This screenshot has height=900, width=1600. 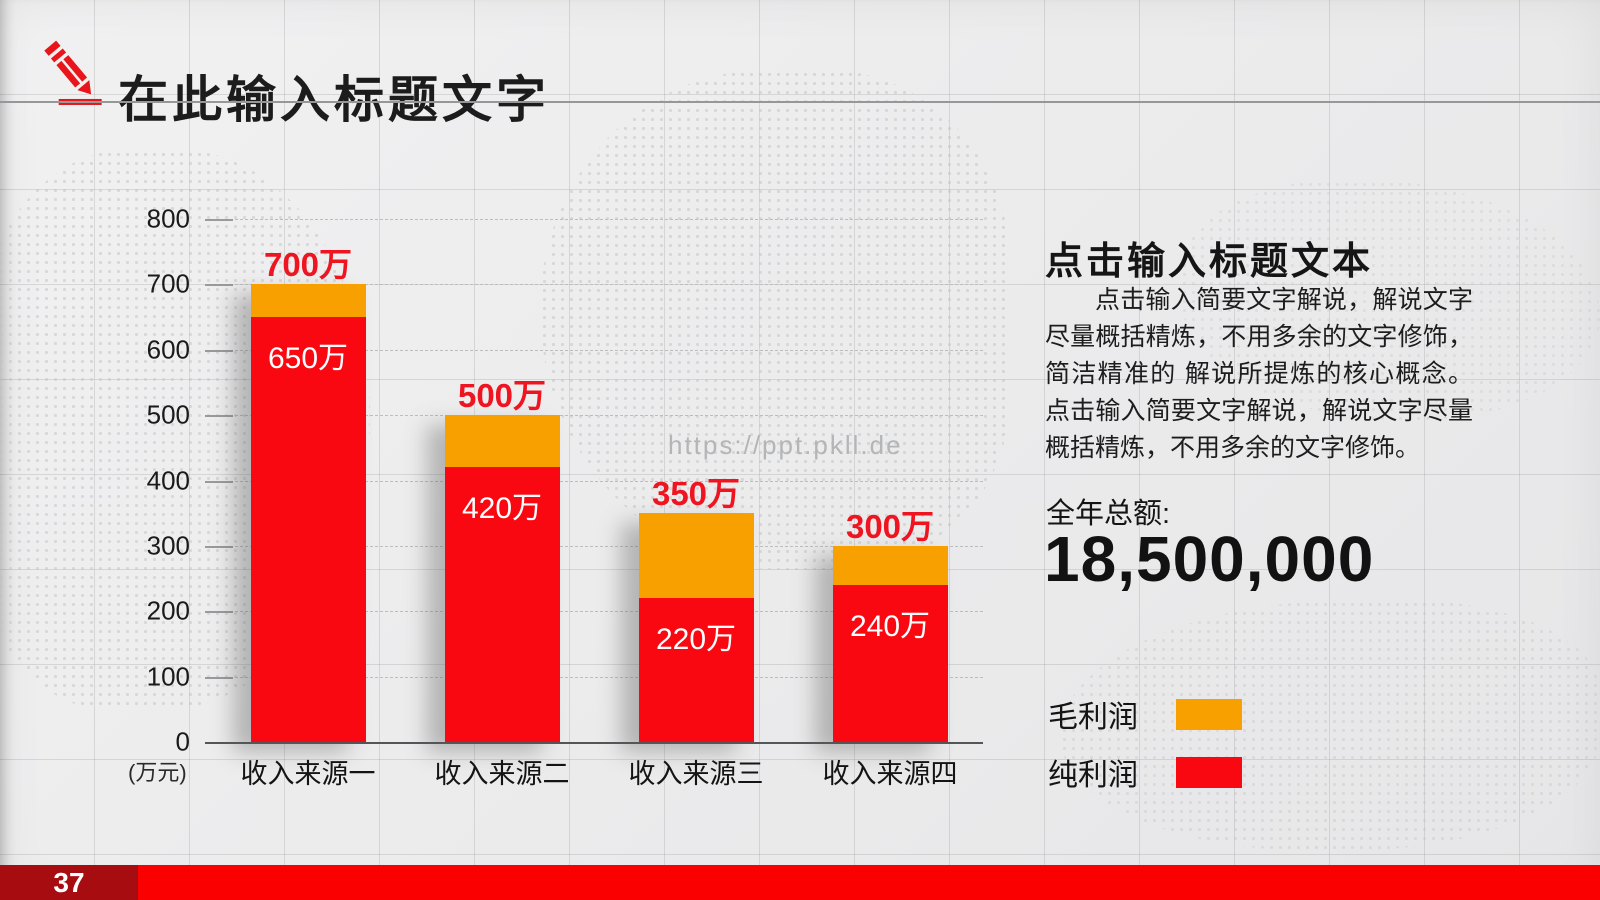 What do you see at coordinates (890, 526) in the screenshot?
I see `bar-total-label: 300万` at bounding box center [890, 526].